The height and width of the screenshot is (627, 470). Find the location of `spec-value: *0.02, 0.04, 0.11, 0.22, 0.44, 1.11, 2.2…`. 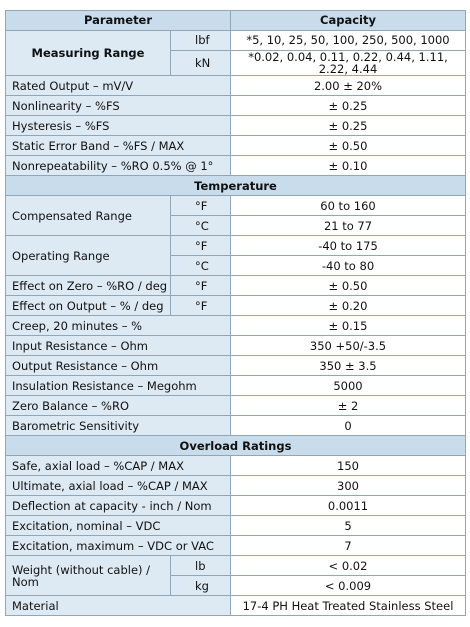

spec-value: *0.02, 0.04, 0.11, 0.22, 0.44, 1.11, 2.2… is located at coordinates (348, 63).